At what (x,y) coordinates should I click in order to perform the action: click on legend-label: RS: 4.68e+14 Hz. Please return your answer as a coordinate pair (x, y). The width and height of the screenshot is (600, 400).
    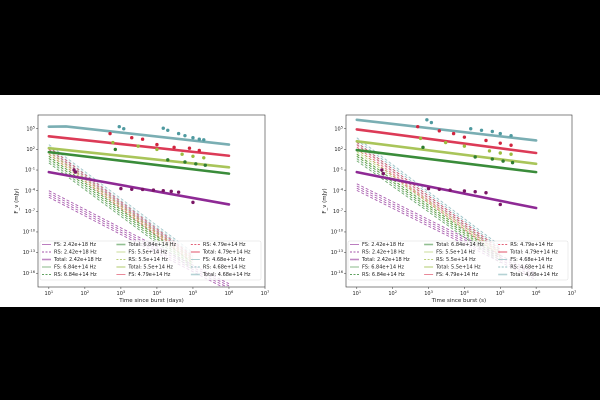
    Looking at the image, I should click on (224, 268).